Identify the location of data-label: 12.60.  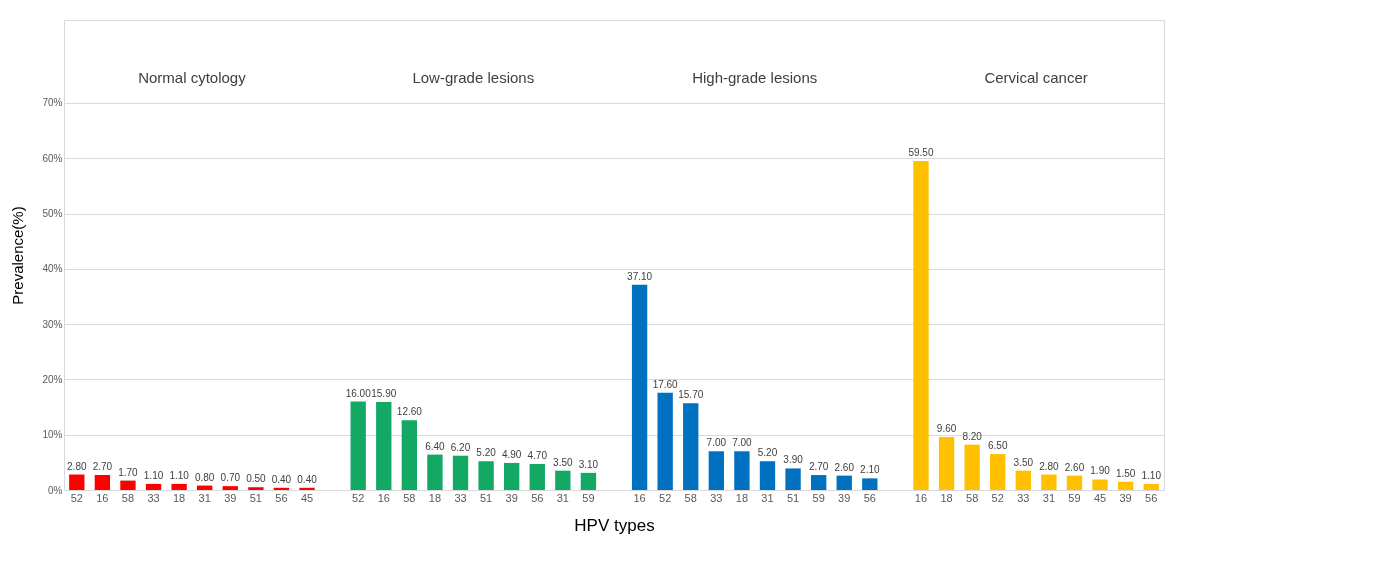
(409, 412).